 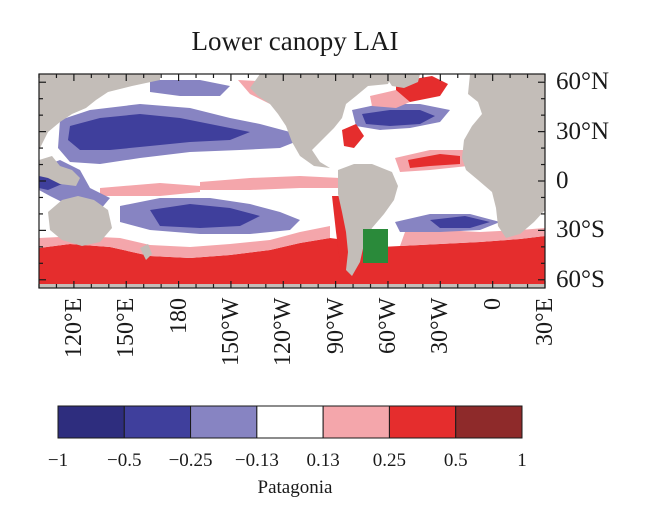 I want to click on southern-ocean-weak-positive, so click(x=184, y=242).